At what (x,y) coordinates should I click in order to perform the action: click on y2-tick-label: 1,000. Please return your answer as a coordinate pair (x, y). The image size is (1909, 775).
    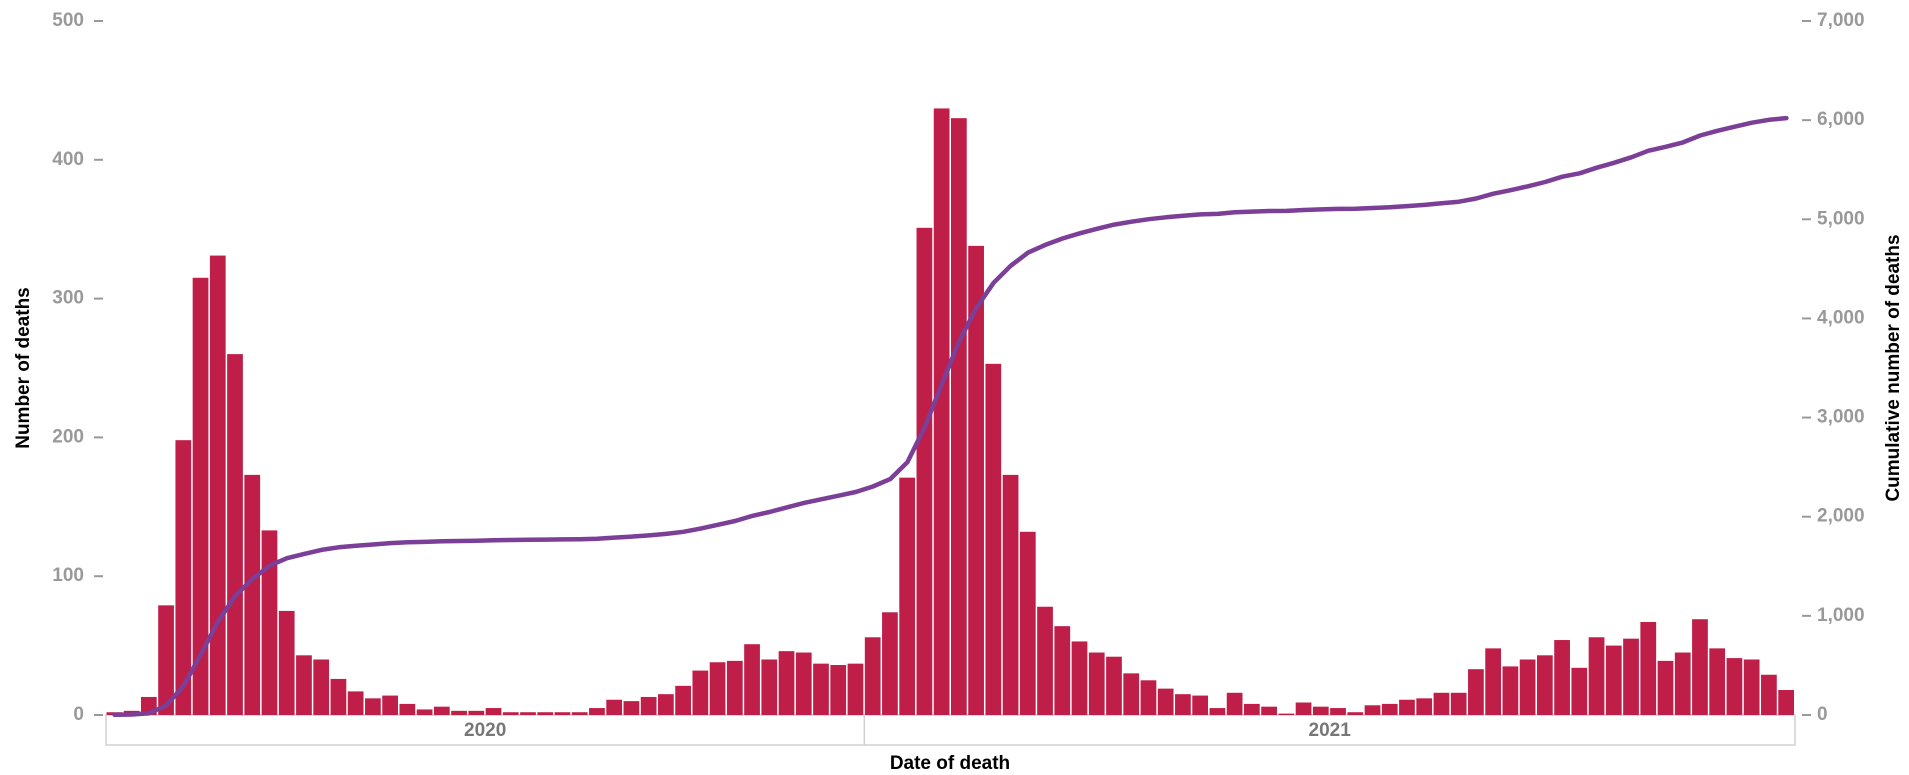
    Looking at the image, I should click on (1841, 615).